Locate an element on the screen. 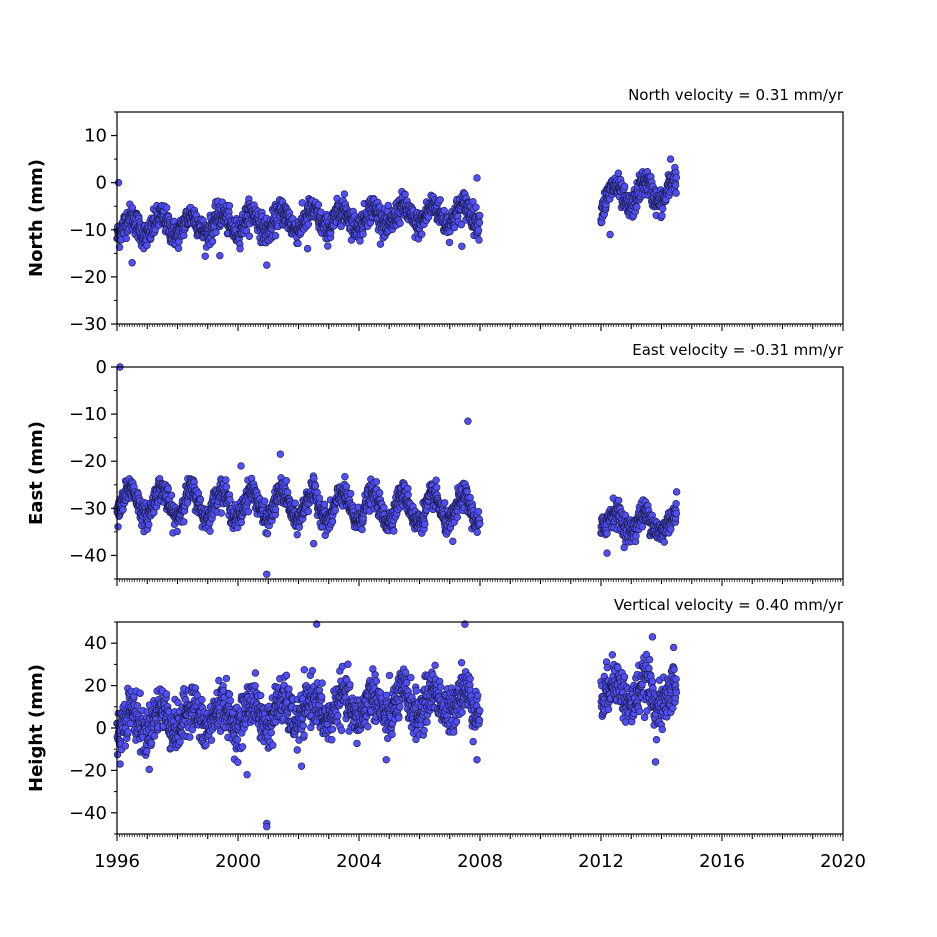  north-ytick-label: 10 is located at coordinates (95, 136).